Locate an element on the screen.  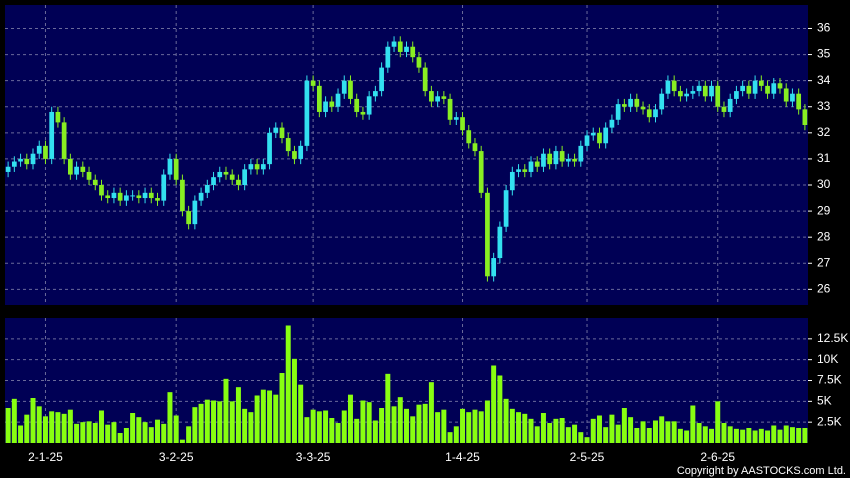
y-tick-label: 26 is located at coordinates (824, 289).